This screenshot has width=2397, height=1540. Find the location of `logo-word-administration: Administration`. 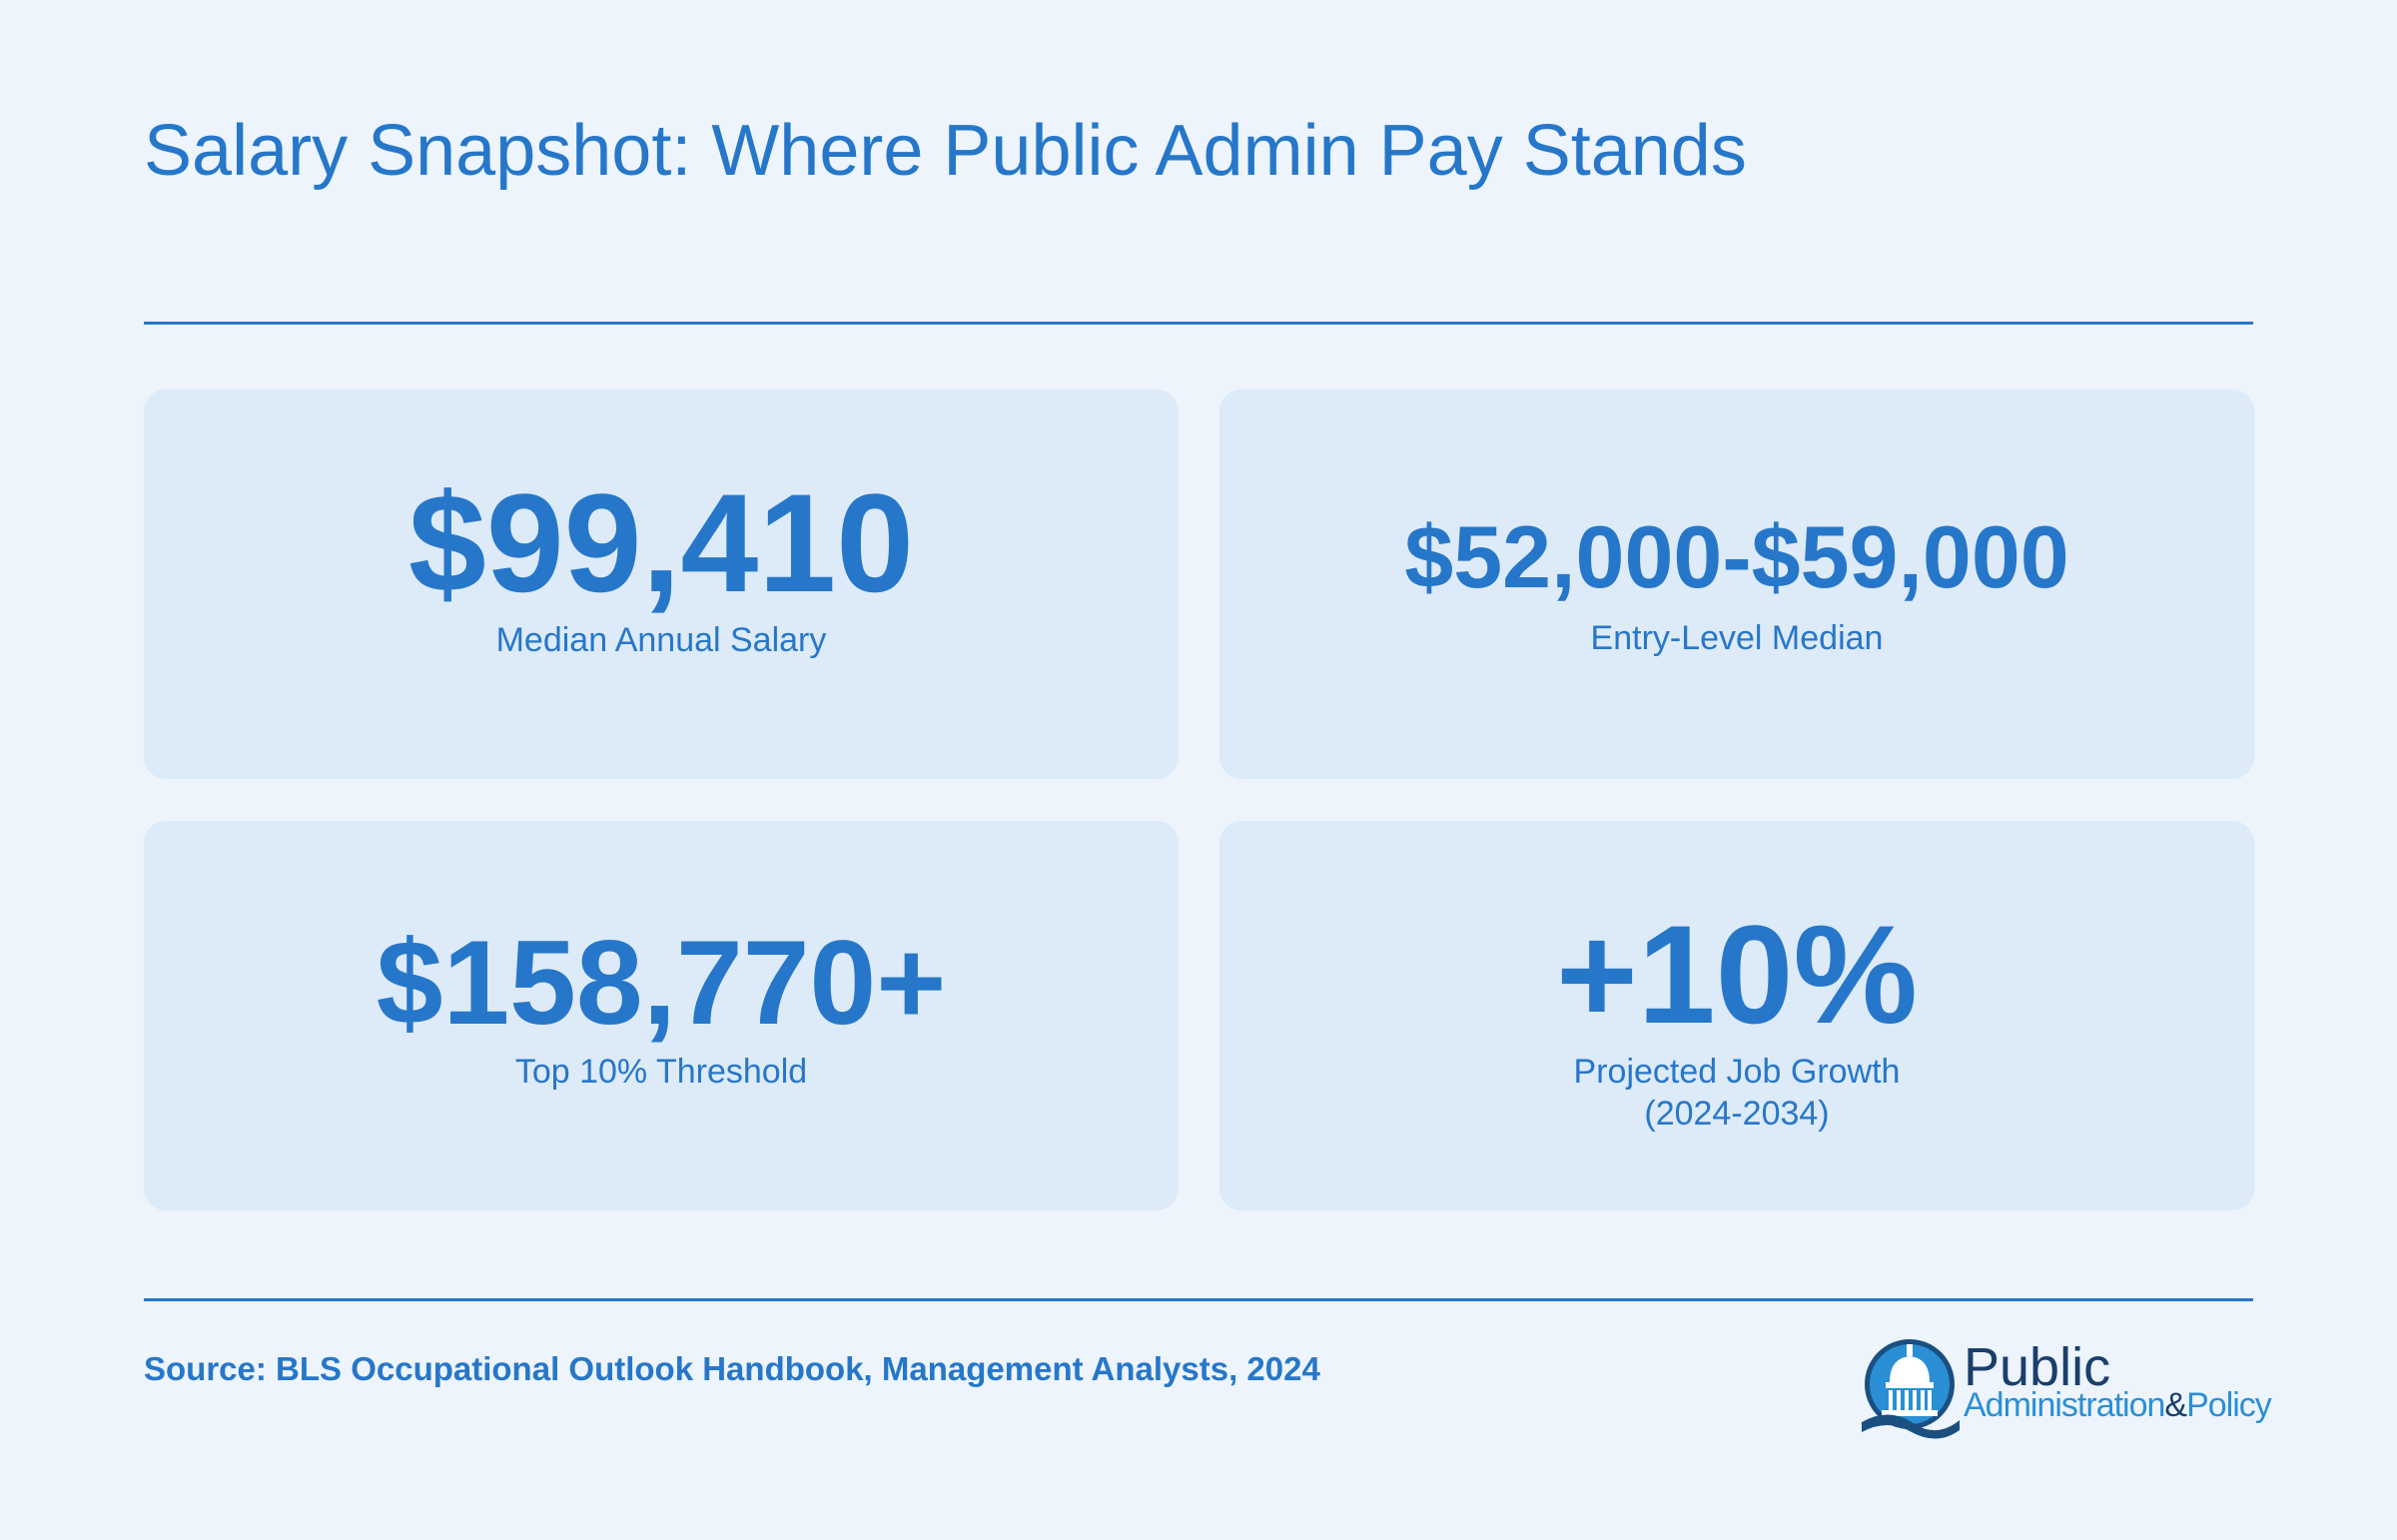

logo-word-administration: Administration is located at coordinates (2065, 1405).